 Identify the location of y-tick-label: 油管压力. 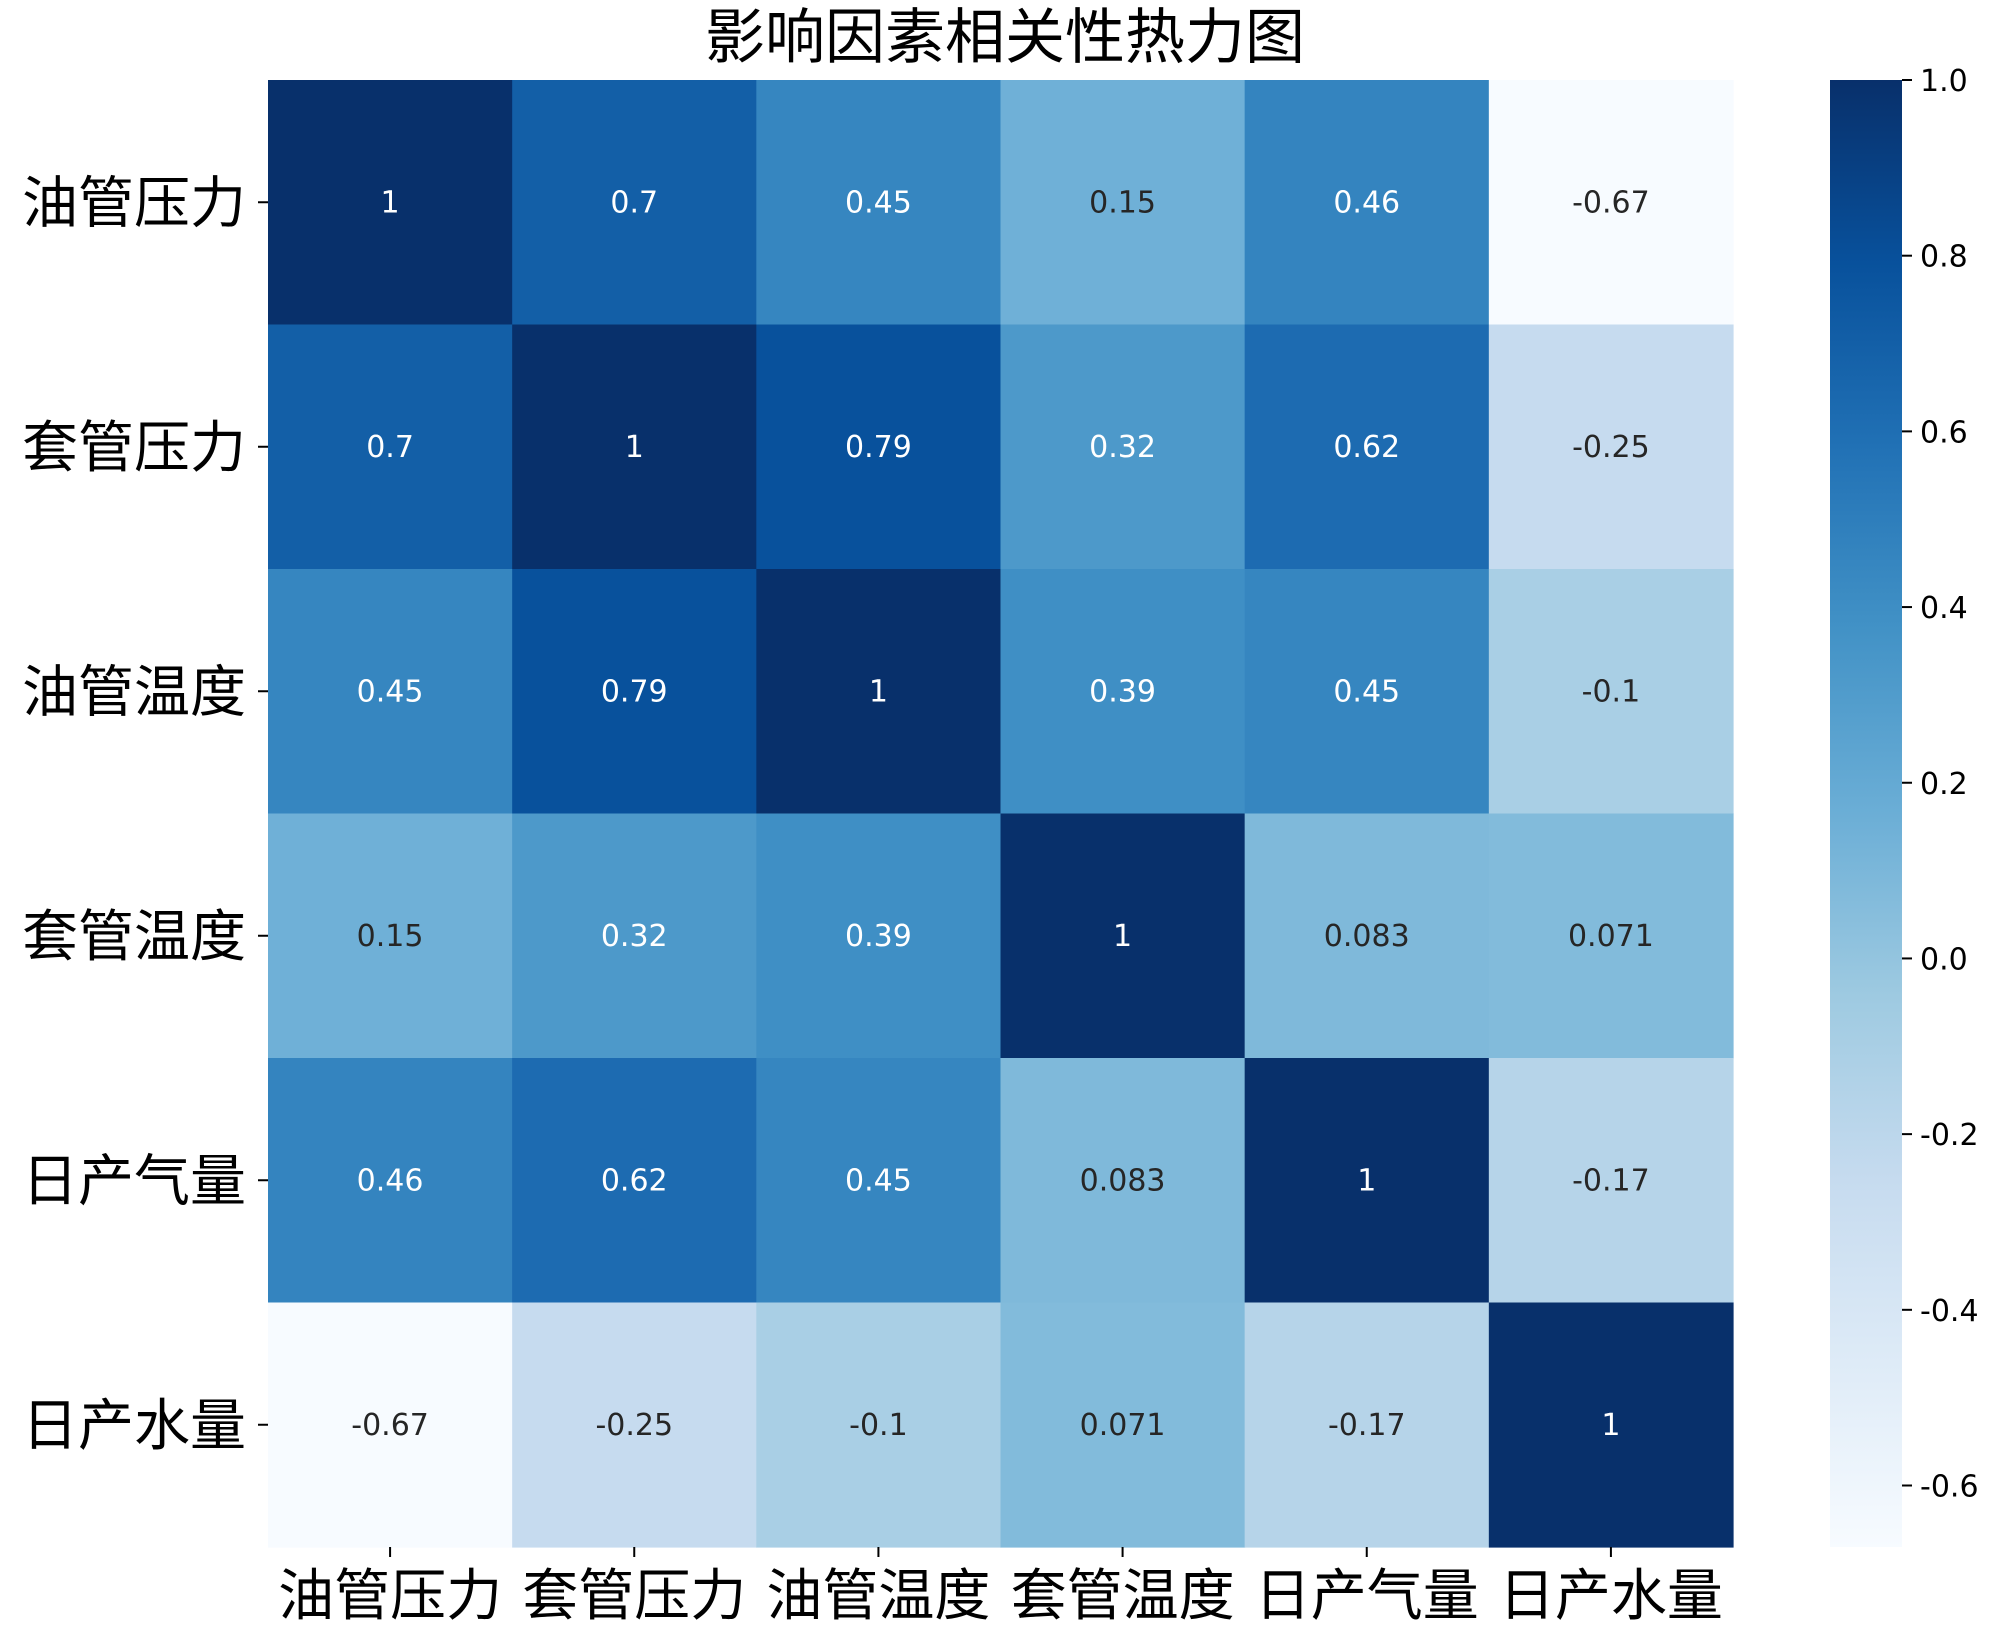
(134, 203).